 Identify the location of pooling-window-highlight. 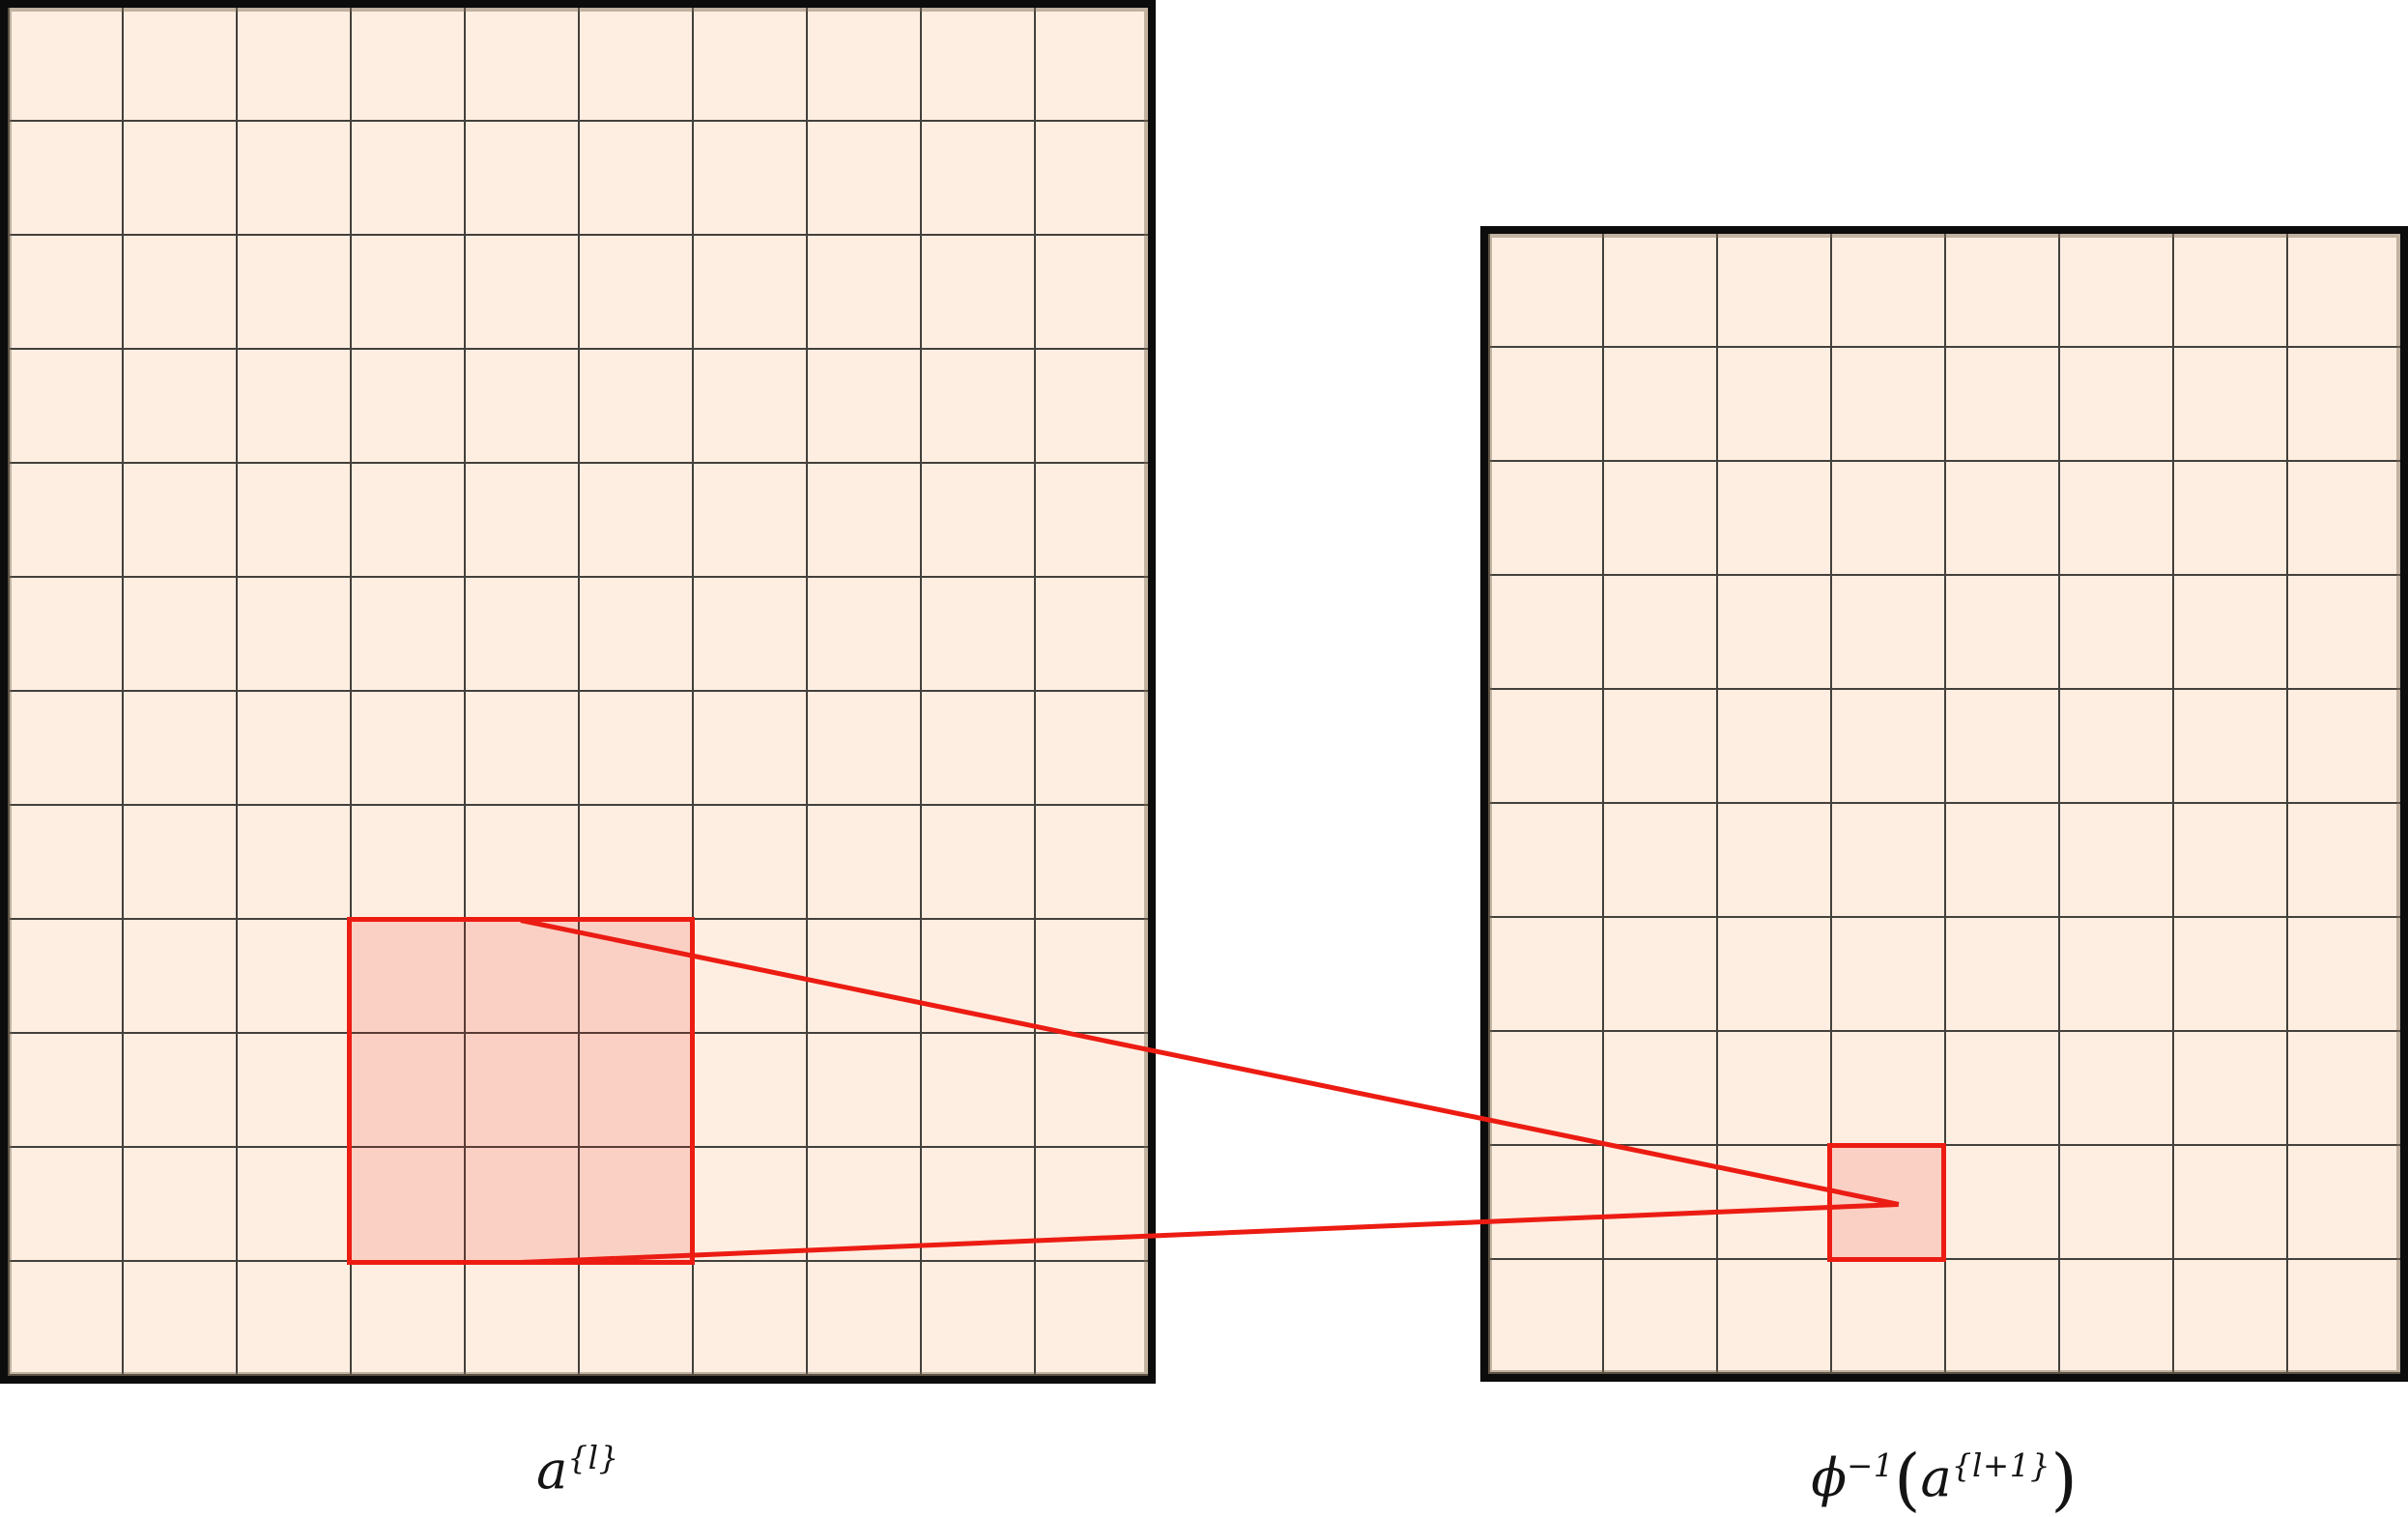
(521, 1091).